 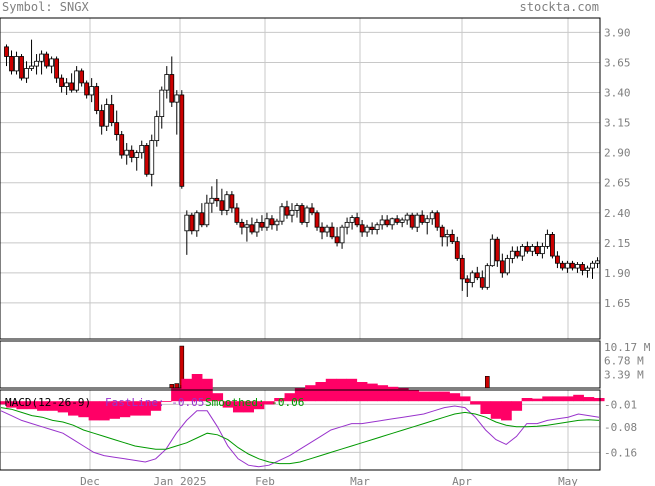 I want to click on price-tick-label: 2.40, so click(x=617, y=213).